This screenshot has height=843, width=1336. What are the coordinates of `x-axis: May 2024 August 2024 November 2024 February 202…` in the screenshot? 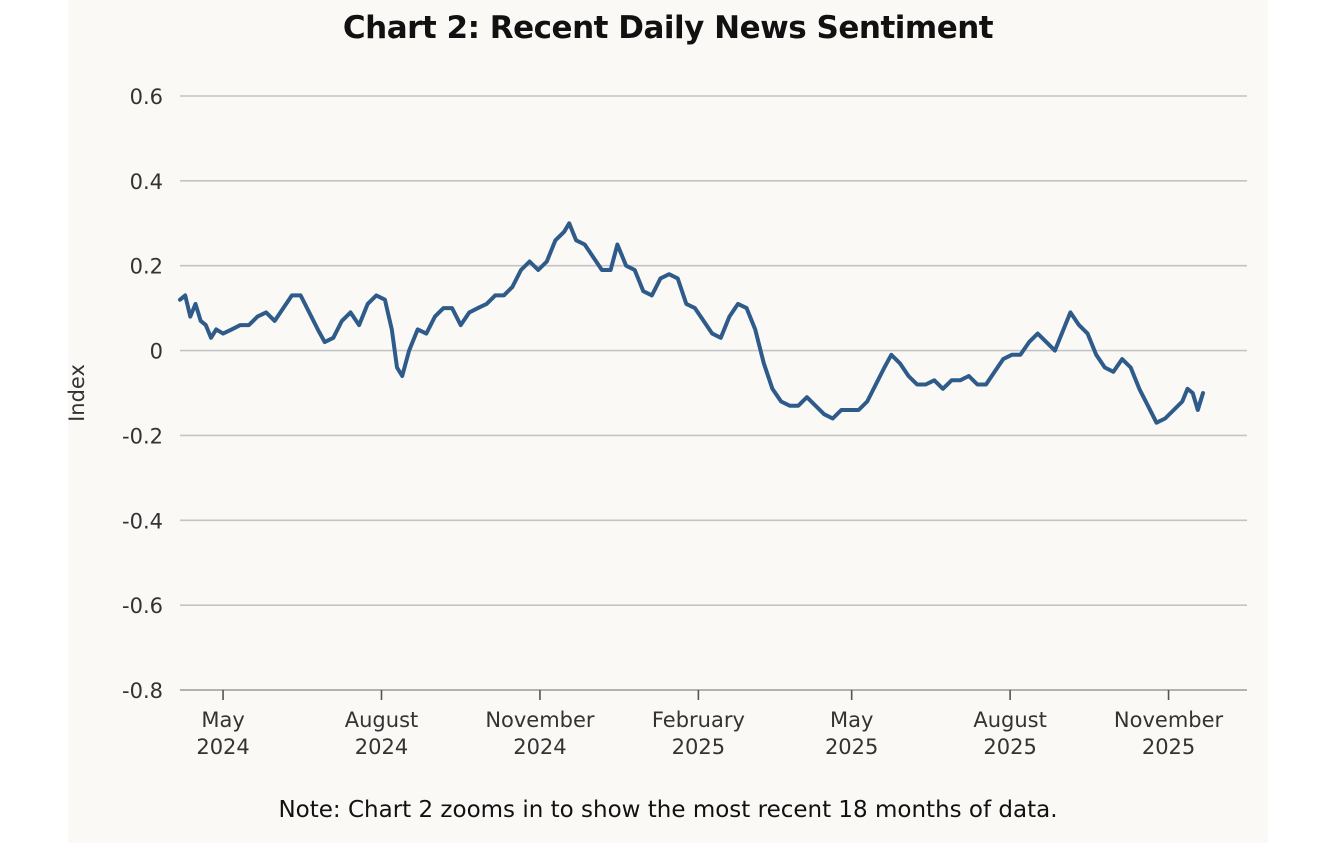 It's located at (710, 724).